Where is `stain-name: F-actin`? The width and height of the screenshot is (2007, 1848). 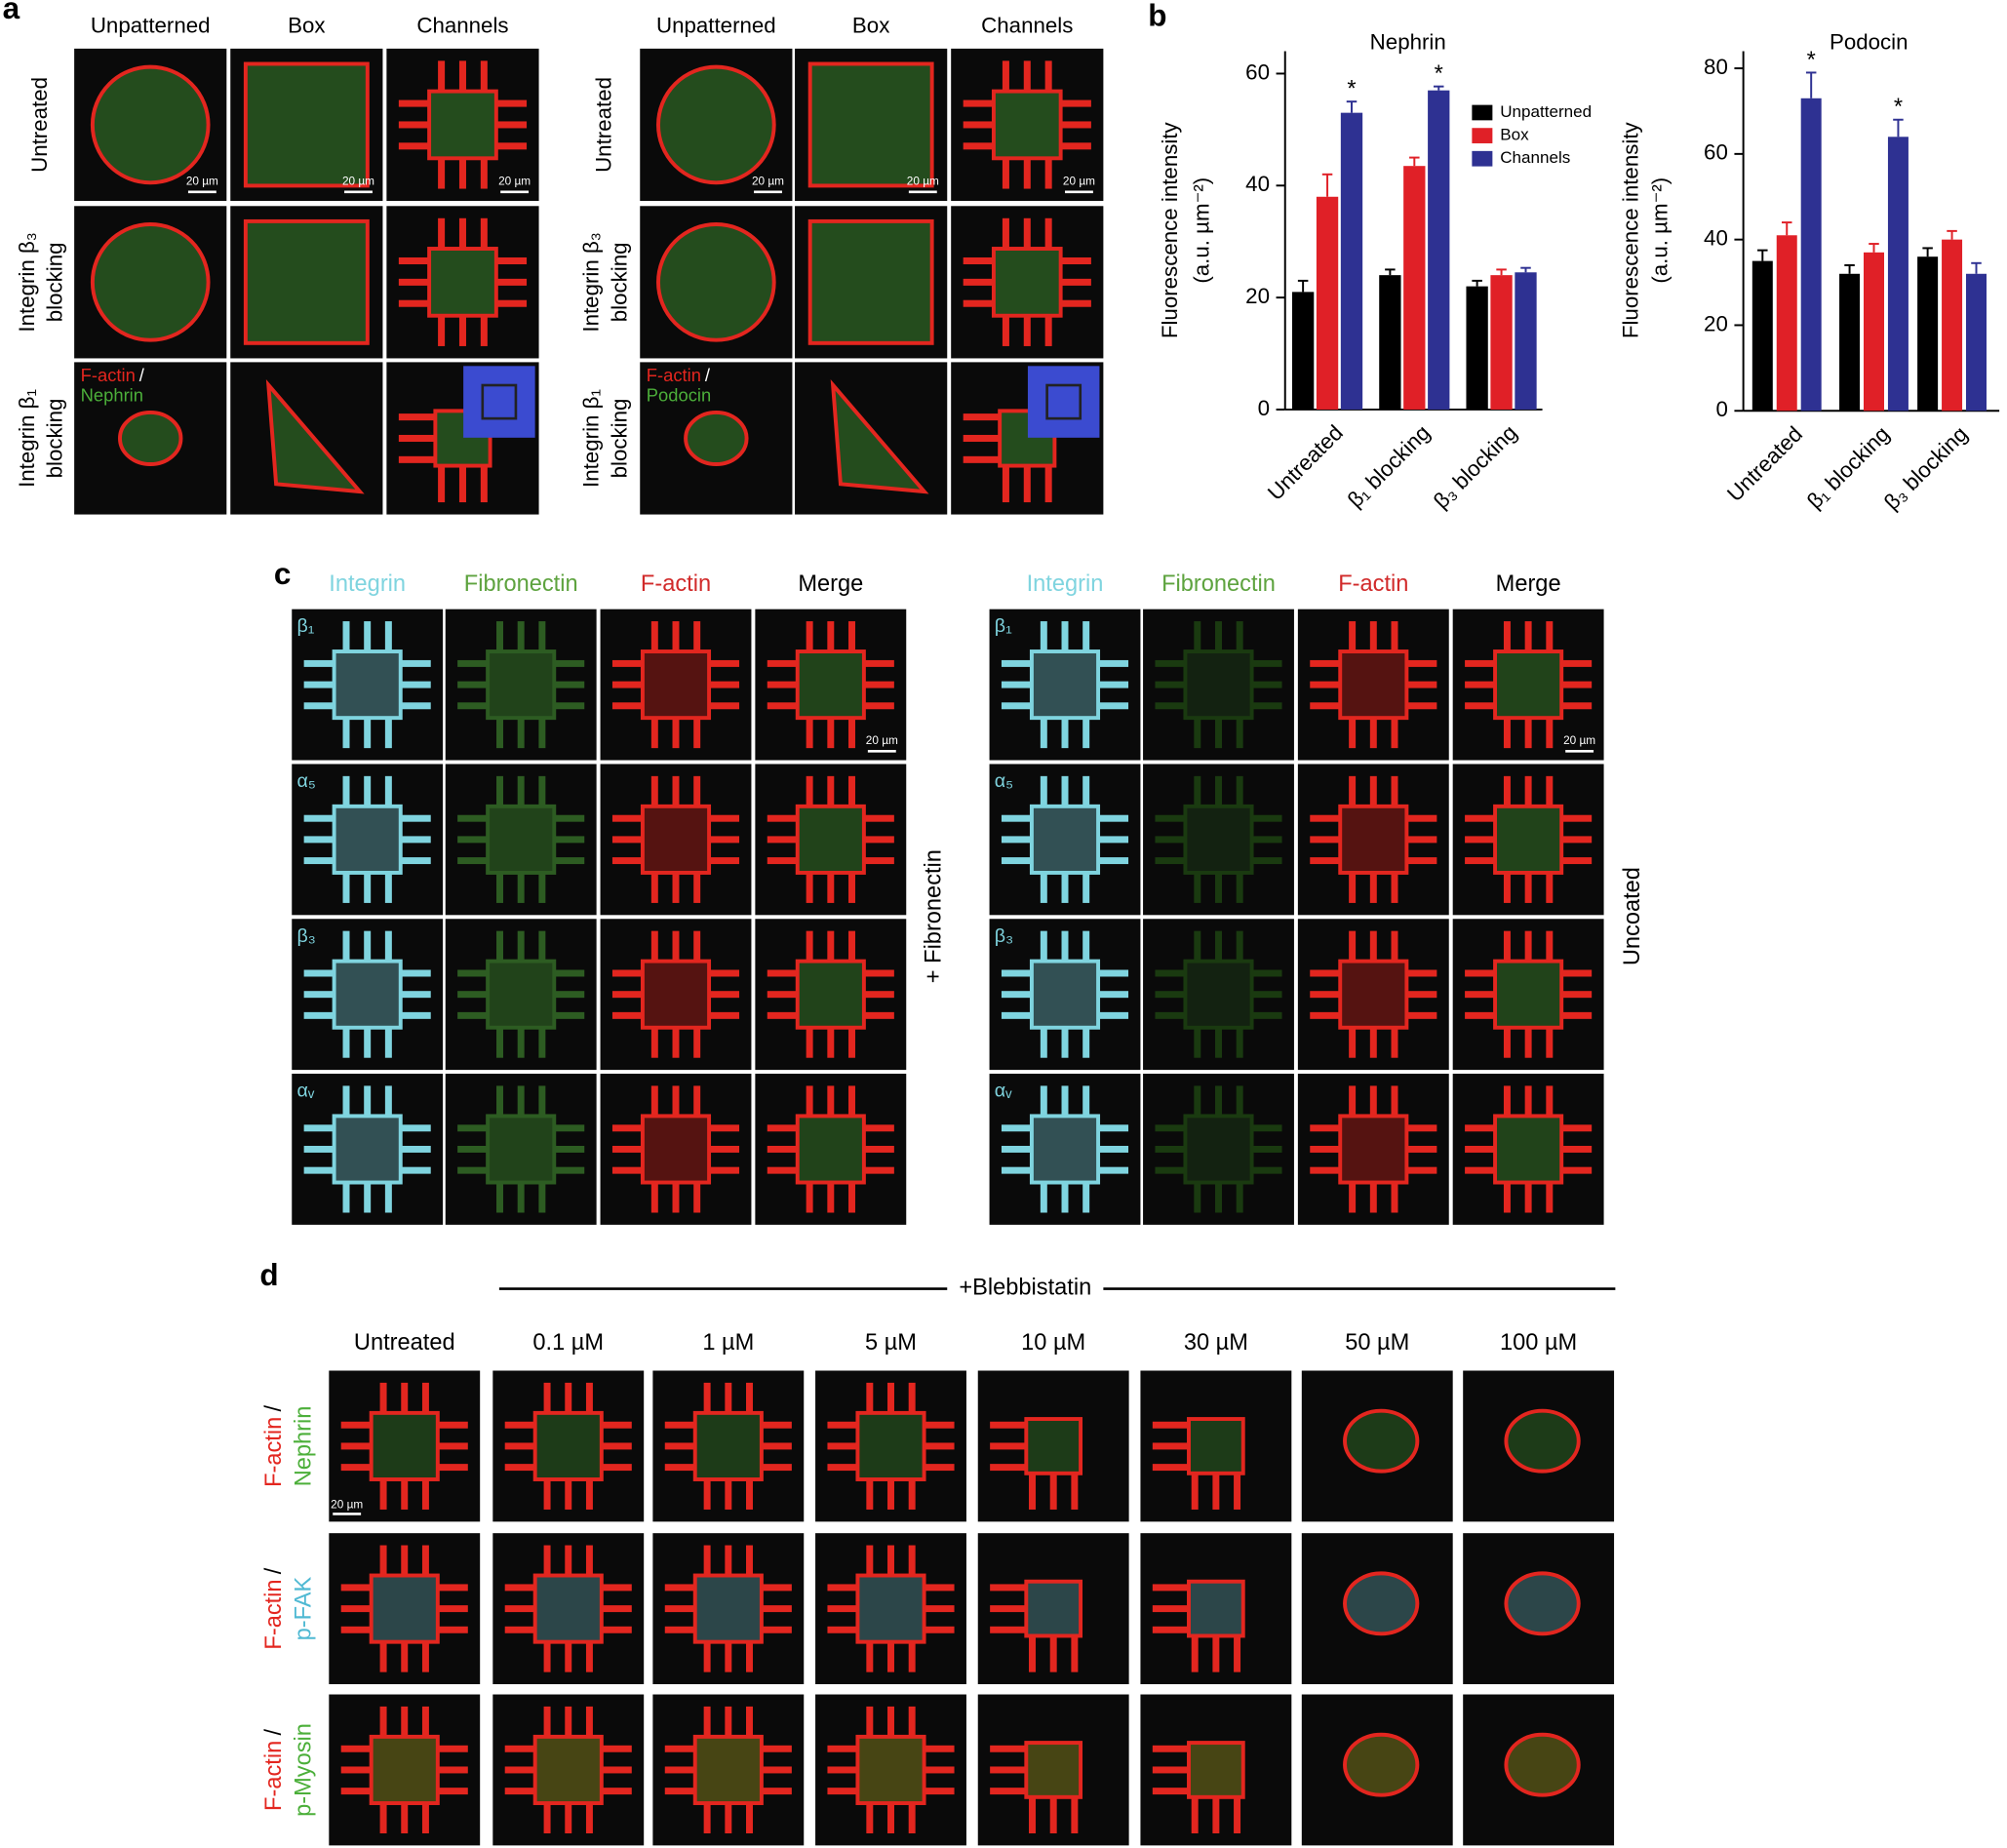
stain-name: F-actin is located at coordinates (274, 1452).